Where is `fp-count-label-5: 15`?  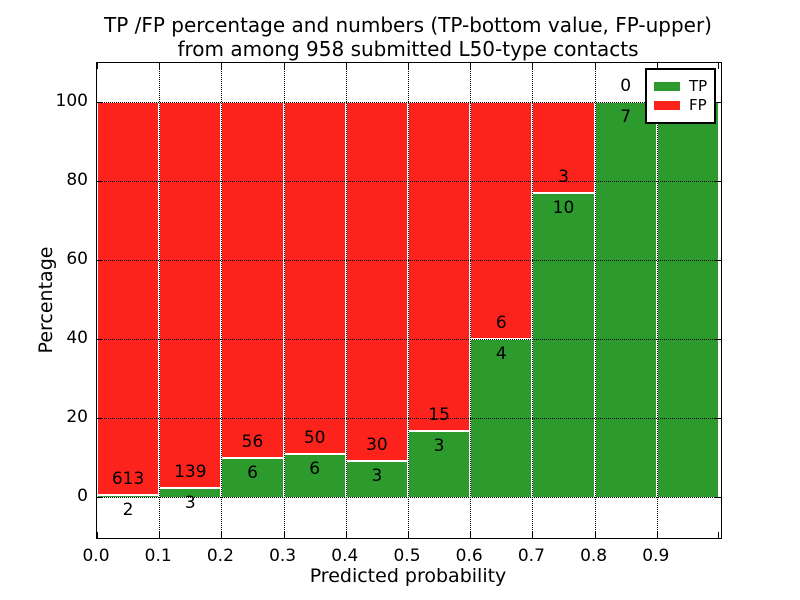 fp-count-label-5: 15 is located at coordinates (439, 414).